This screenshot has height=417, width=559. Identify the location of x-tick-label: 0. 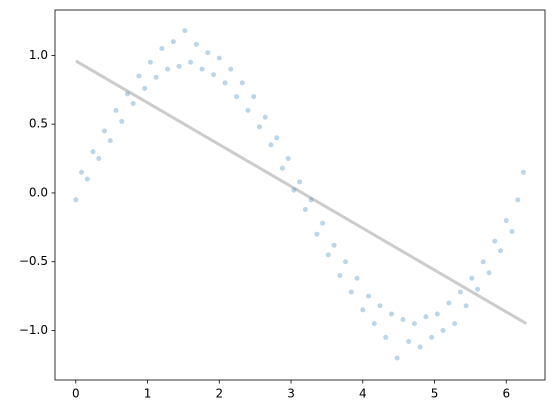
(76, 394).